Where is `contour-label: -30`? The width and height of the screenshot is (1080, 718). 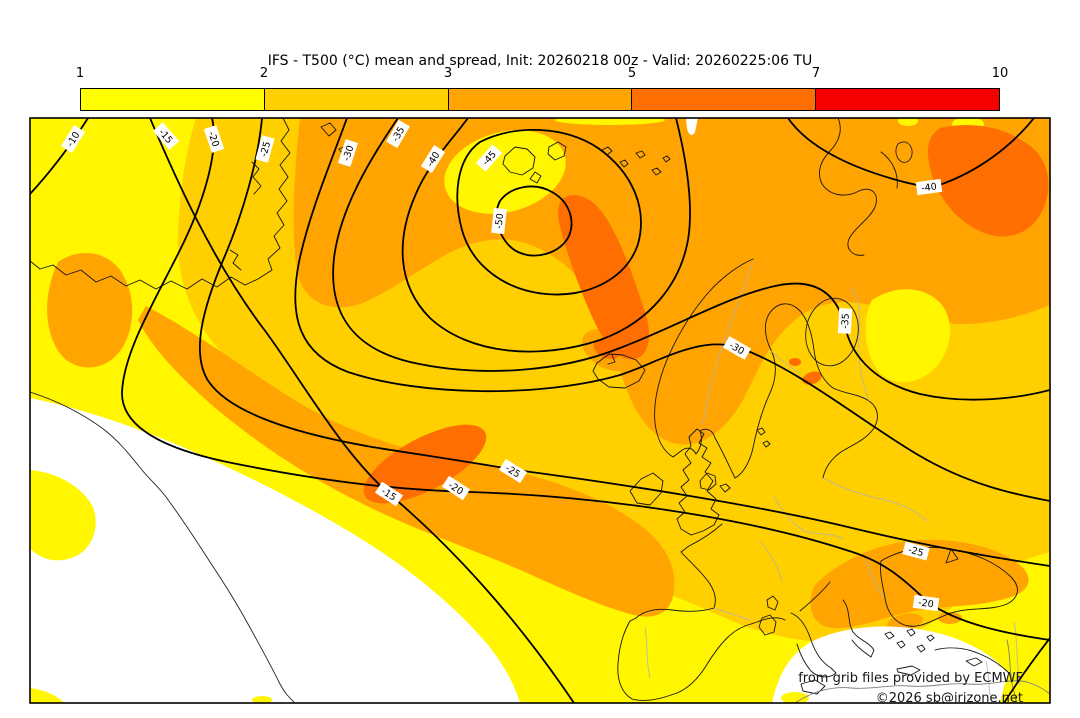 contour-label: -30 is located at coordinates (348, 153).